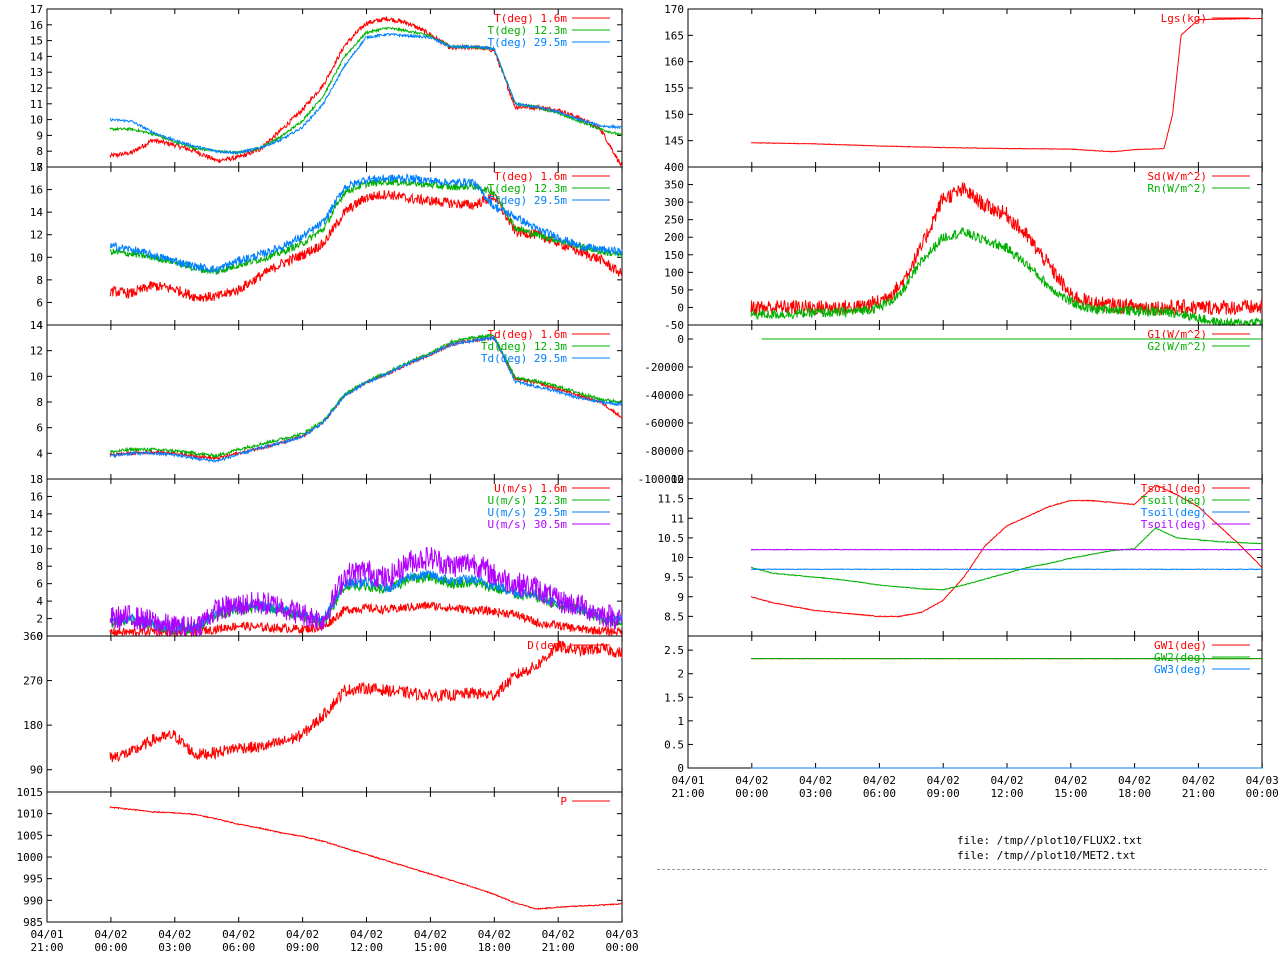 Image resolution: width=1280 pixels, height=960 pixels. I want to click on x-tick-time: 18:00, so click(494, 947).